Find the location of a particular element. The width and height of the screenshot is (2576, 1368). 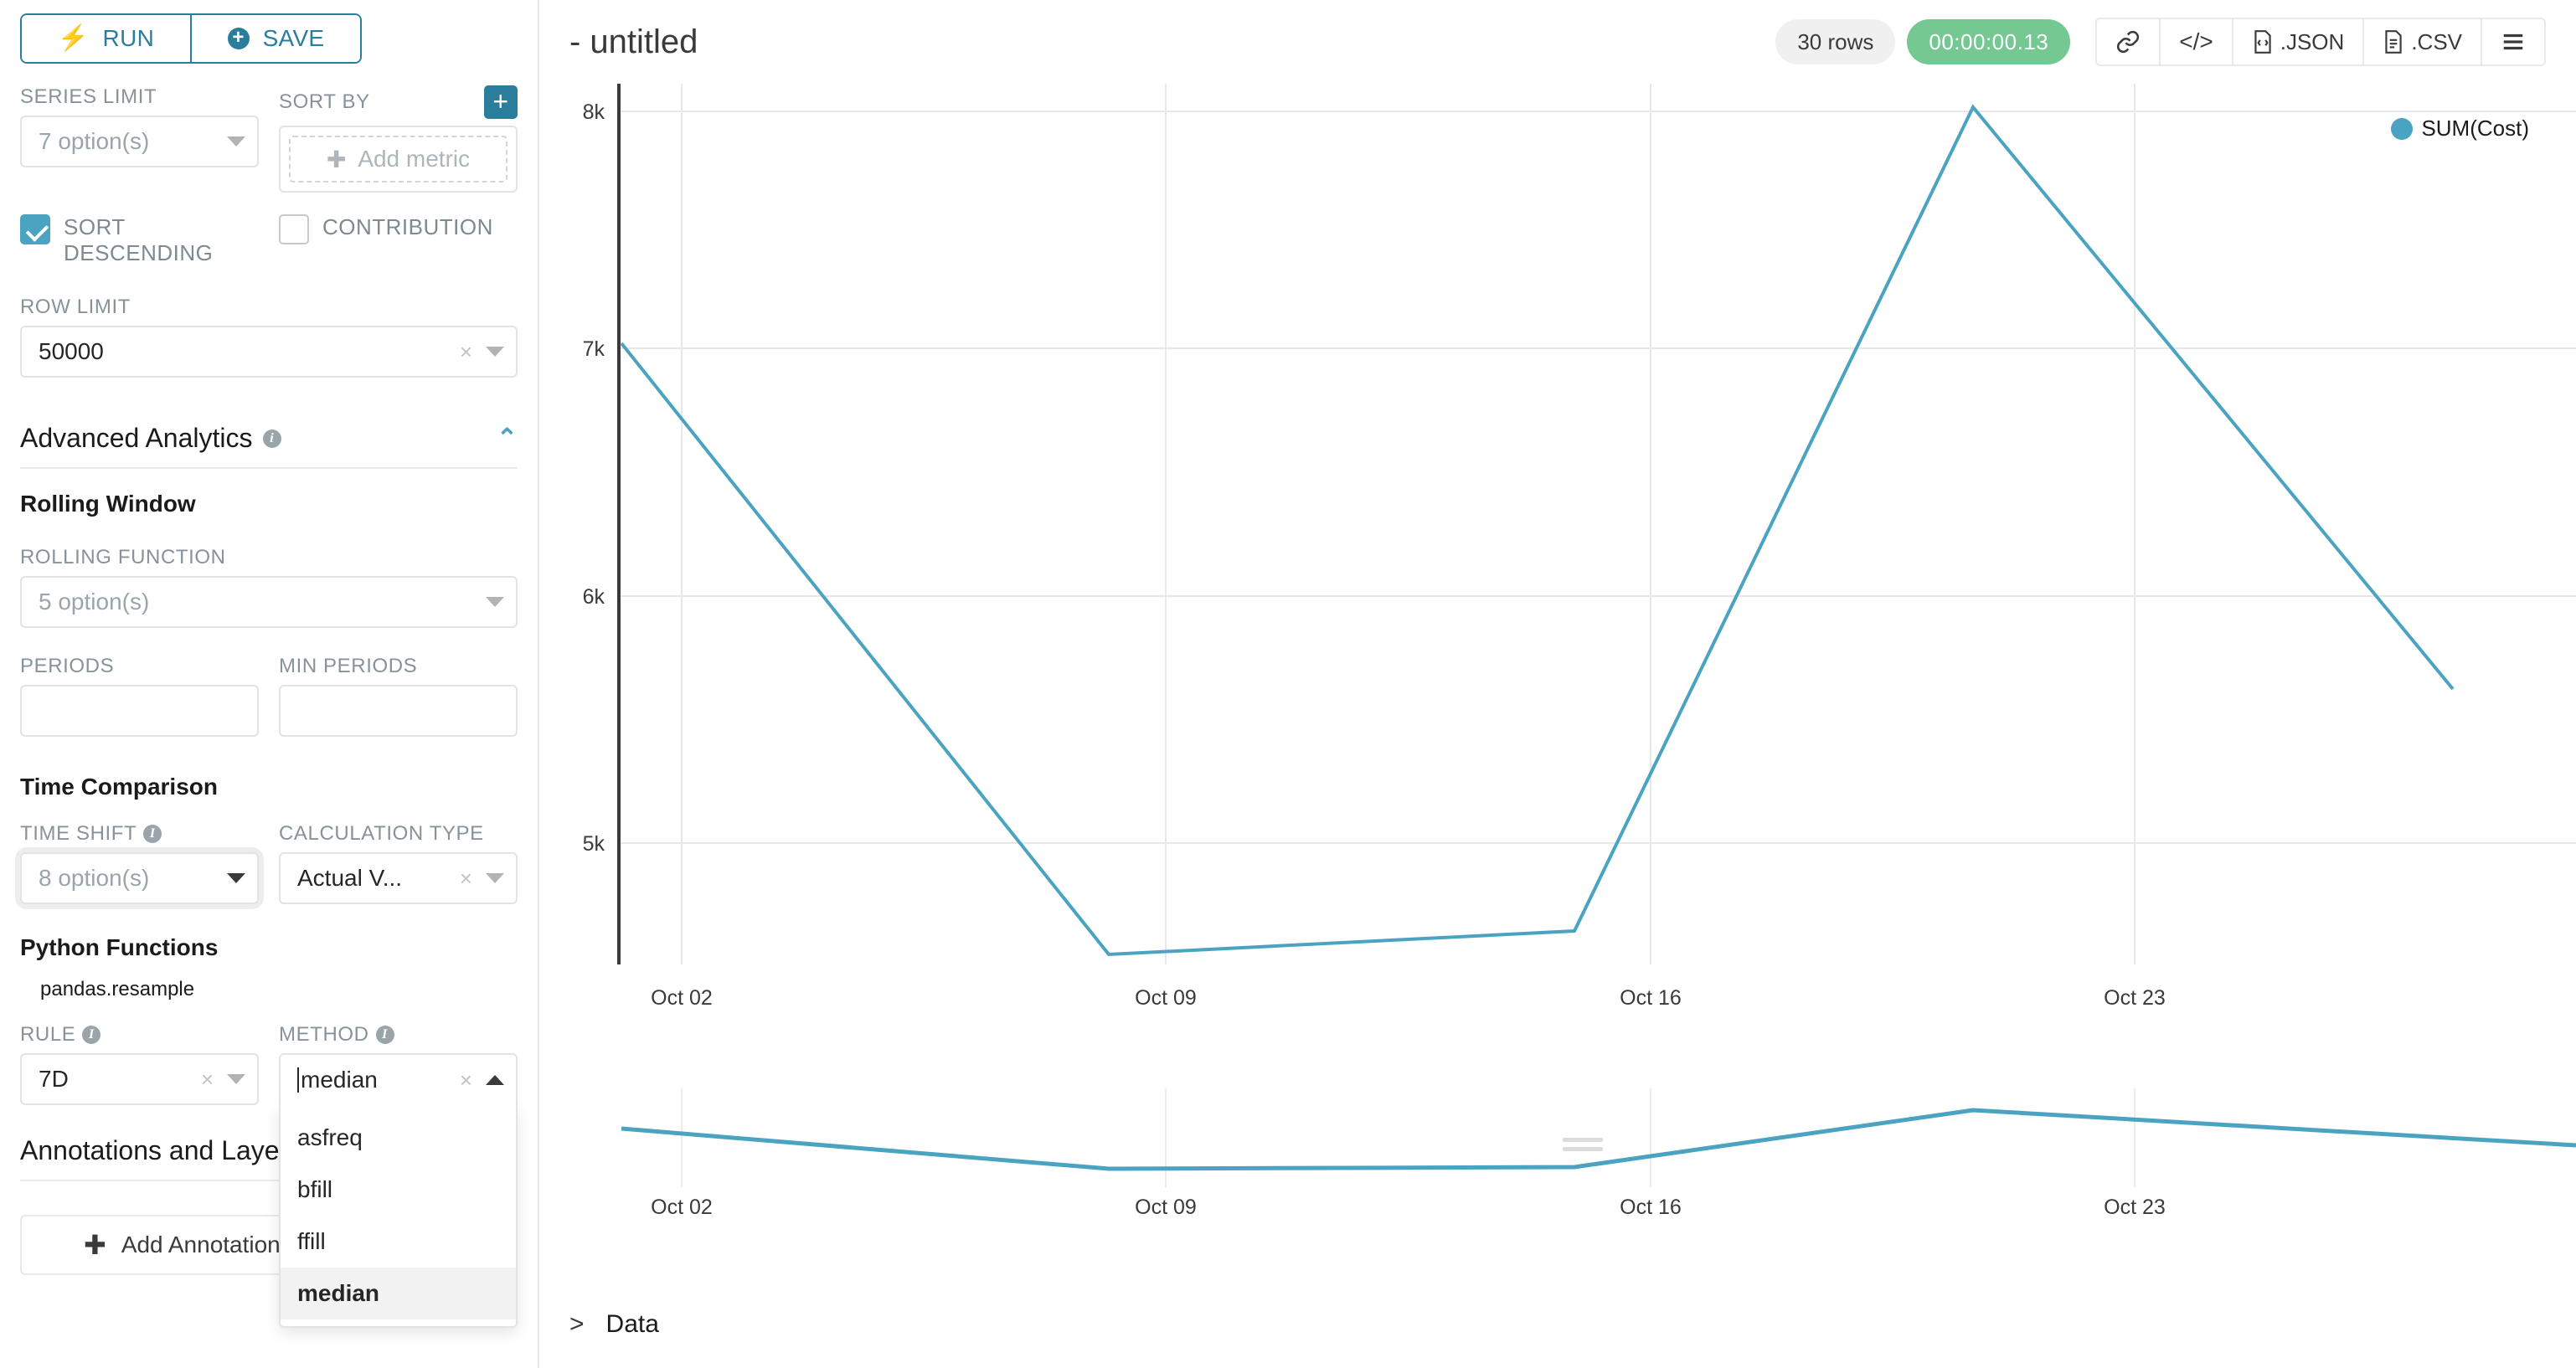

method-options-list: asfreq bfill ffill median is located at coordinates (398, 1217).